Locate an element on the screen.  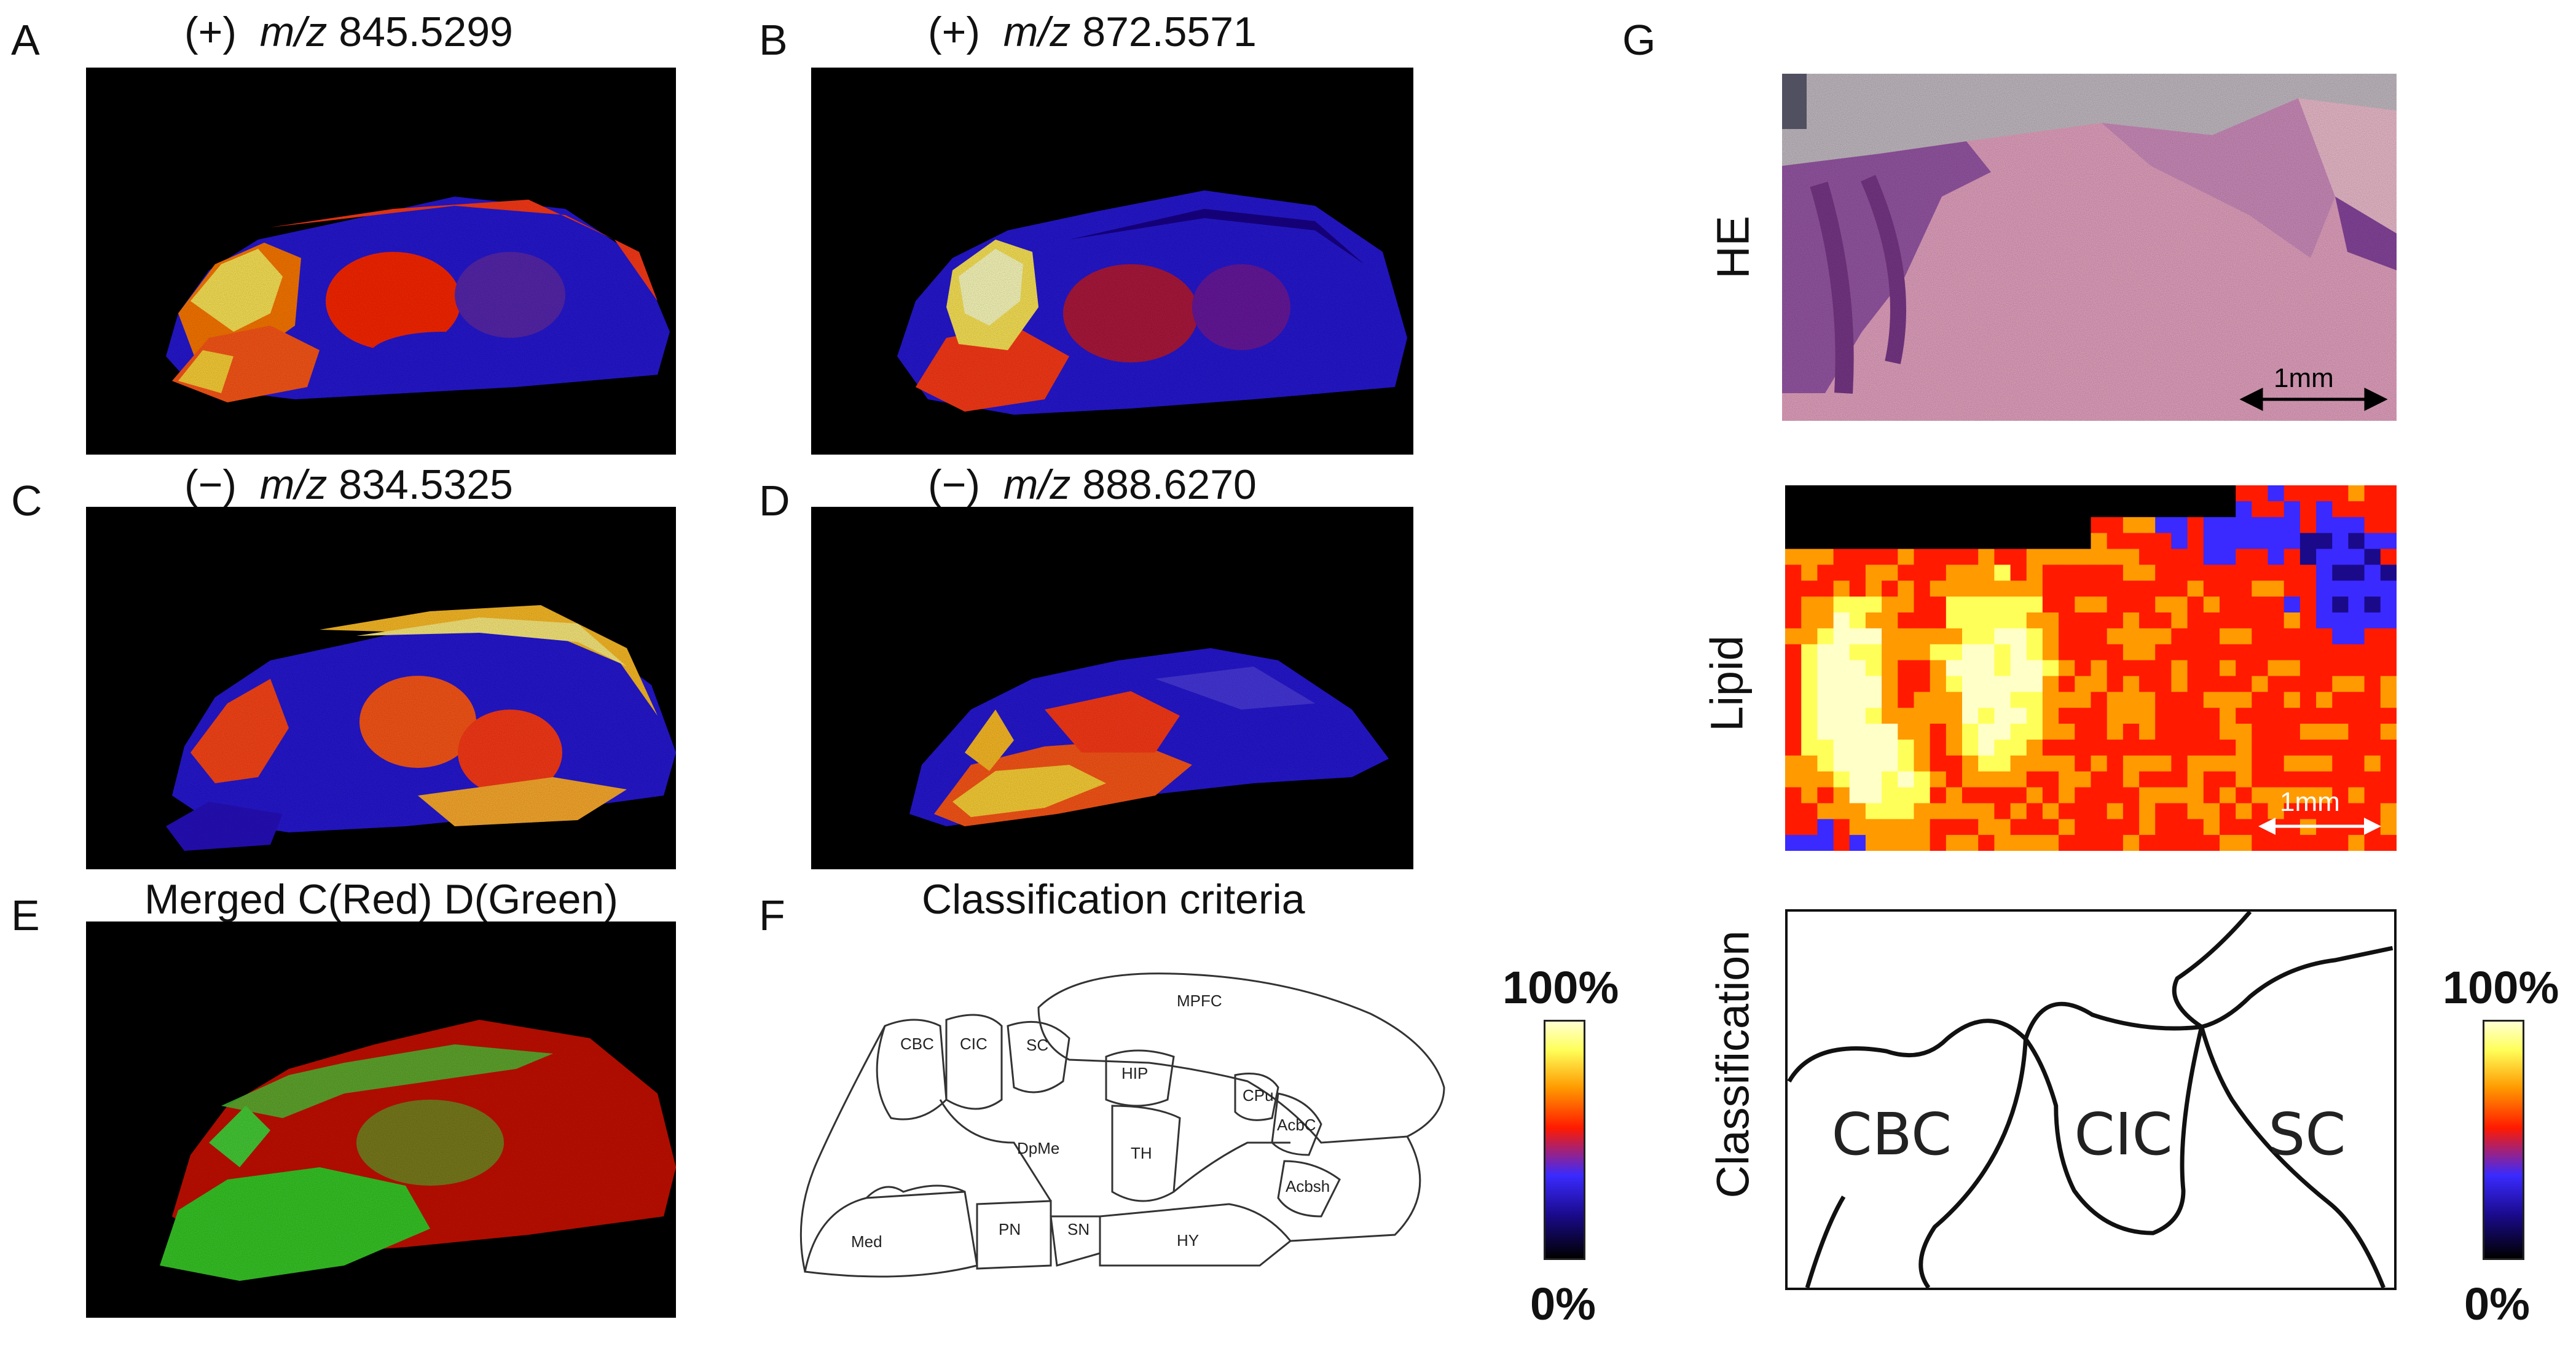
panel-c-title: (−) m/z 834.5325 is located at coordinates (348, 484).